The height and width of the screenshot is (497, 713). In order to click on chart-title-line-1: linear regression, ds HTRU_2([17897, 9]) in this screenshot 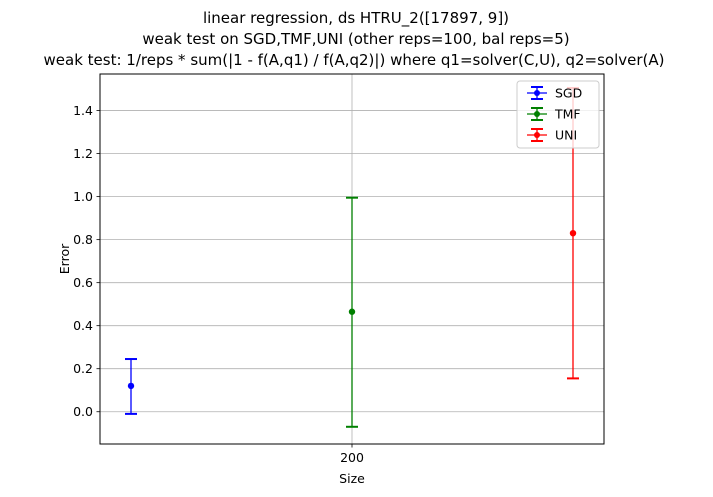, I will do `click(356, 18)`.